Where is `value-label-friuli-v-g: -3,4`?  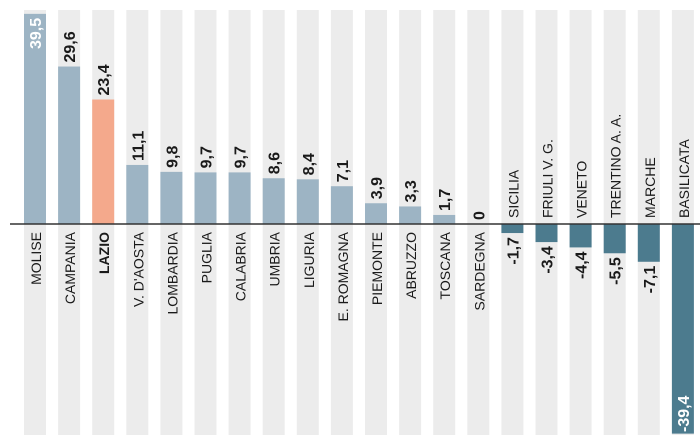 value-label-friuli-v-g: -3,4 is located at coordinates (548, 260).